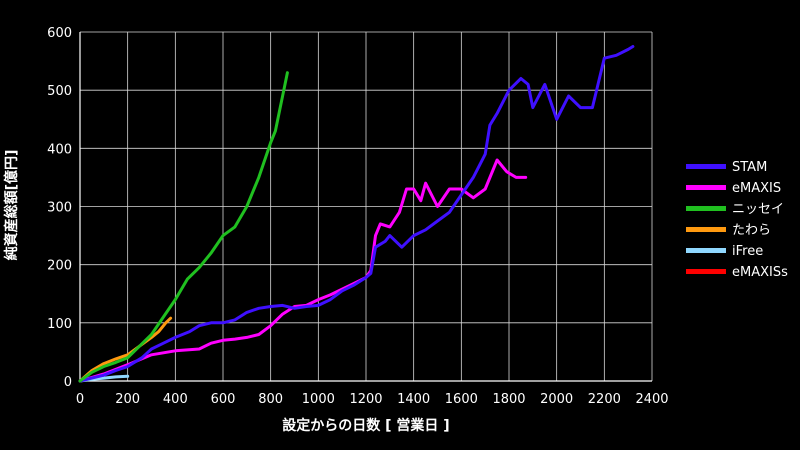  I want to click on y-tick-label: 0, so click(68, 382).